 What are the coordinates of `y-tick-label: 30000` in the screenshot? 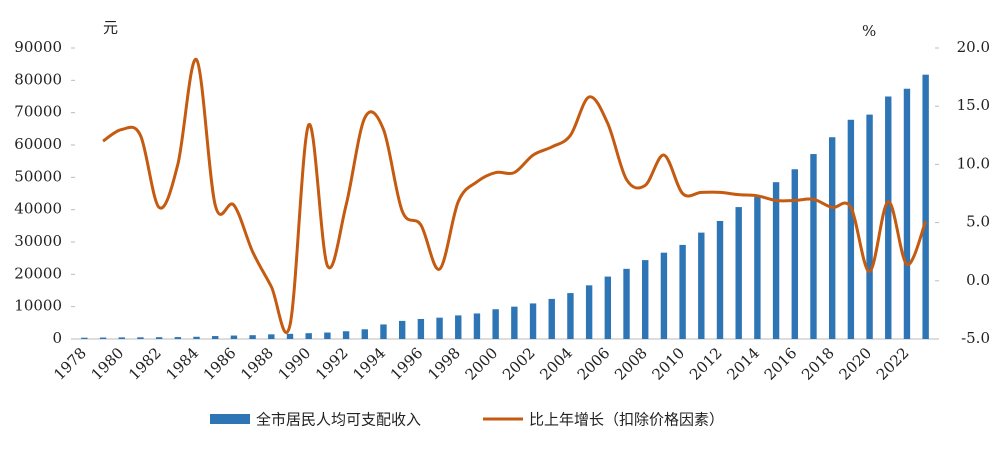 It's located at (38, 241).